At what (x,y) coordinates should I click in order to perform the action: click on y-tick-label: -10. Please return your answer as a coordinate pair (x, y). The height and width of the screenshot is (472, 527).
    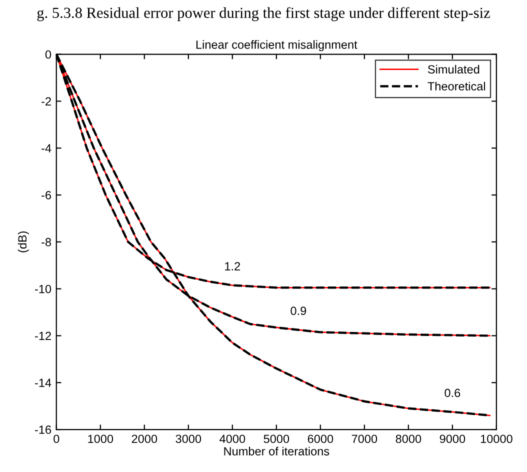
    Looking at the image, I should click on (43, 289).